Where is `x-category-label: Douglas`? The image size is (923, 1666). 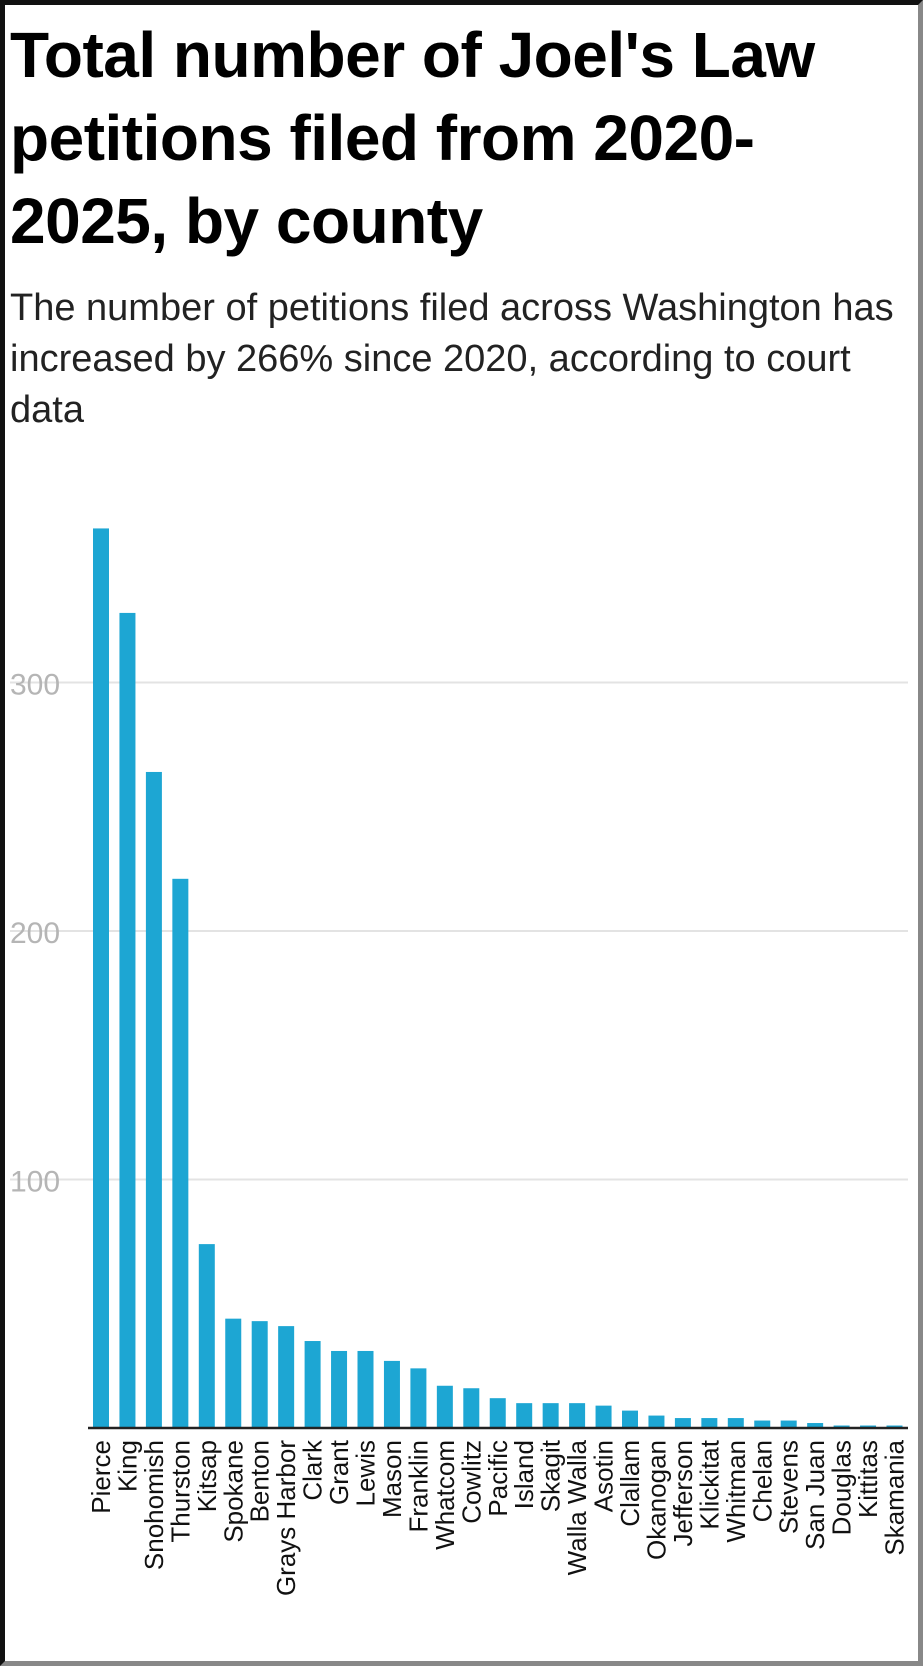
x-category-label: Douglas is located at coordinates (842, 1487).